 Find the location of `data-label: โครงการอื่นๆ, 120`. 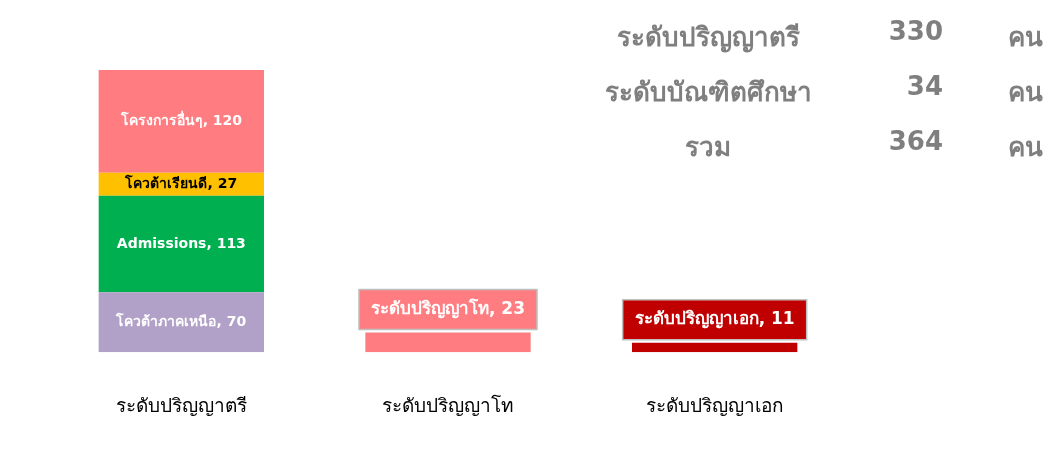

data-label: โครงการอื่นๆ, 120 is located at coordinates (181, 119).